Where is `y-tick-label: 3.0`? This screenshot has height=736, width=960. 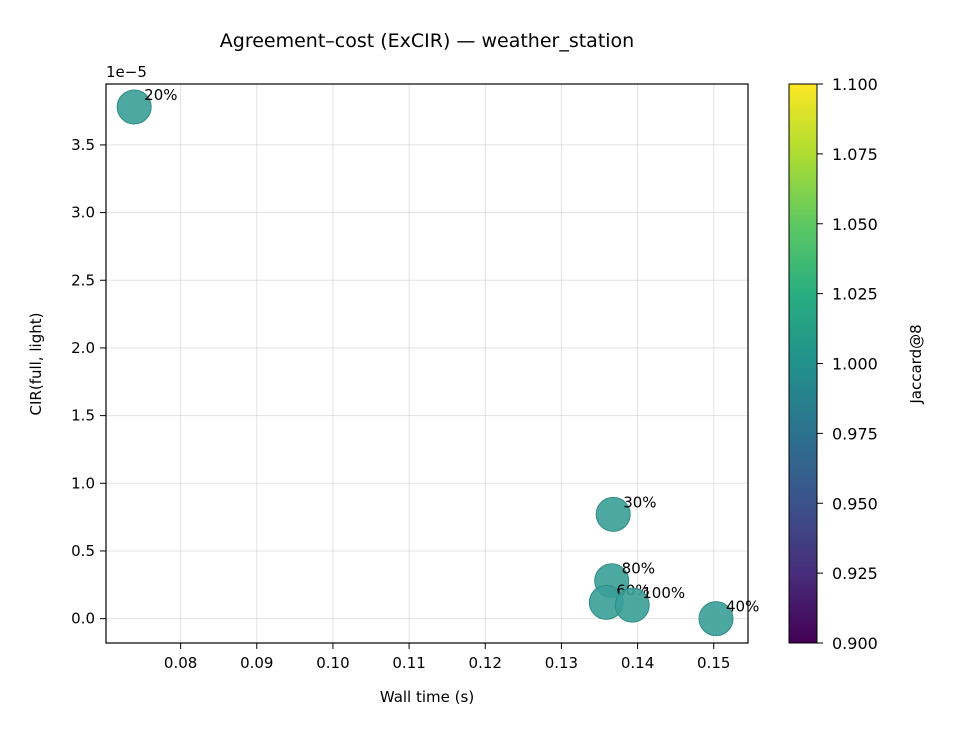
y-tick-label: 3.0 is located at coordinates (83, 213).